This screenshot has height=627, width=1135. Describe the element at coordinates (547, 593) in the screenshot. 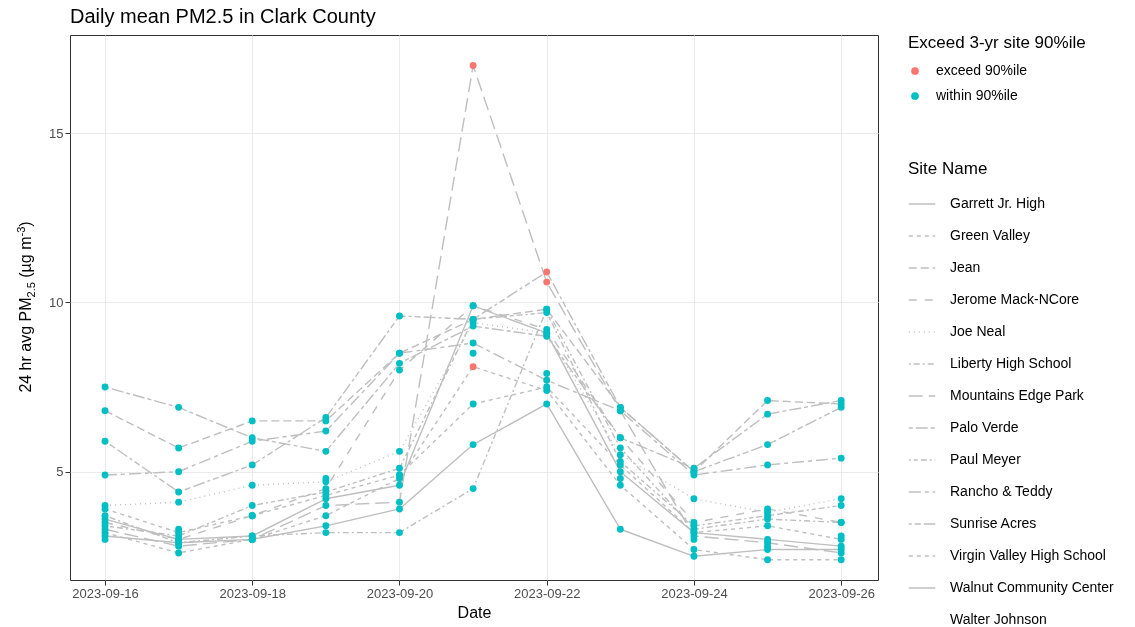

I see `x-tick-label: 2023-09-22` at that location.